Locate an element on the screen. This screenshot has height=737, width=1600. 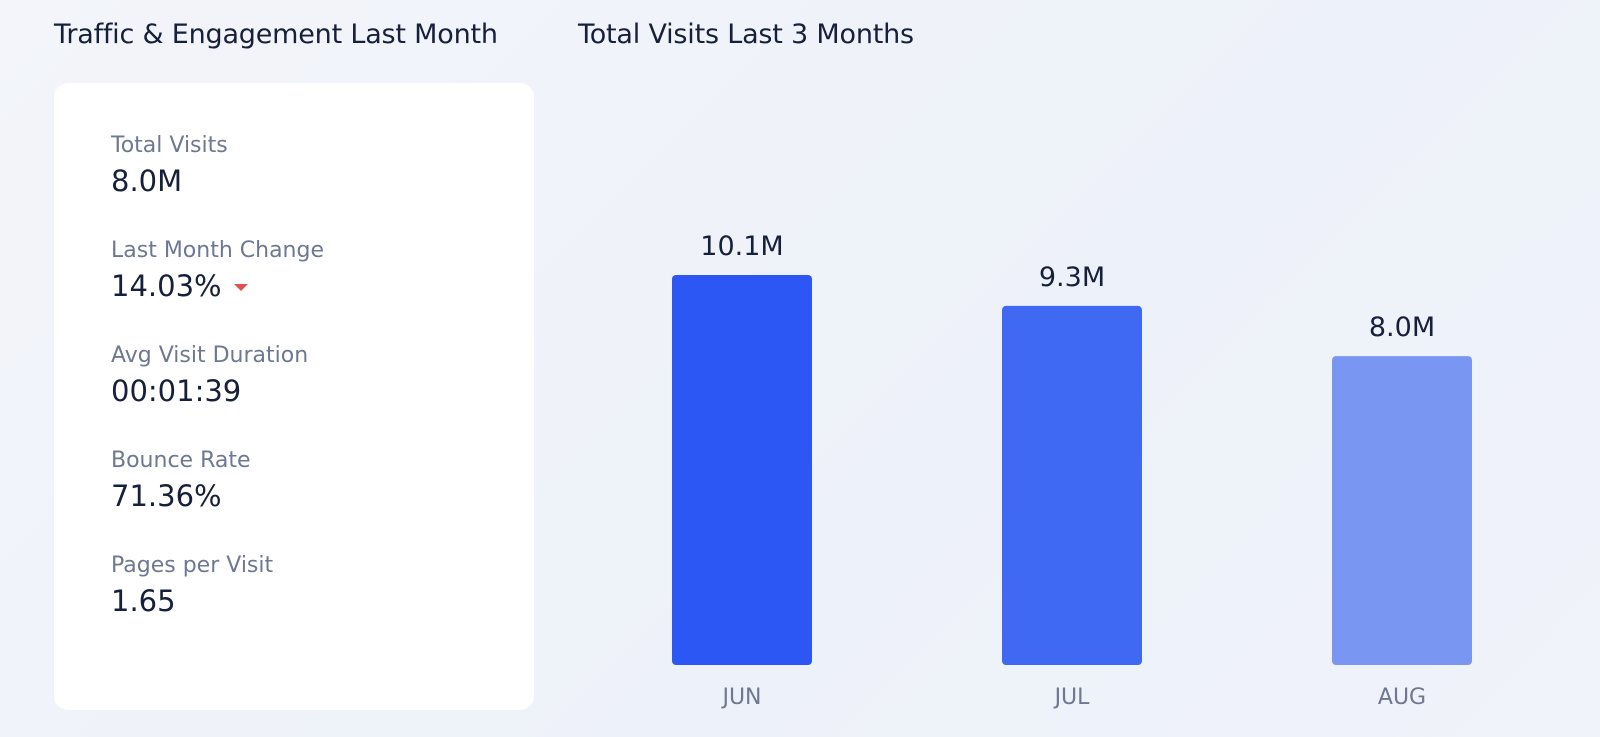
metric-value: 00:01:39 is located at coordinates (217, 391).